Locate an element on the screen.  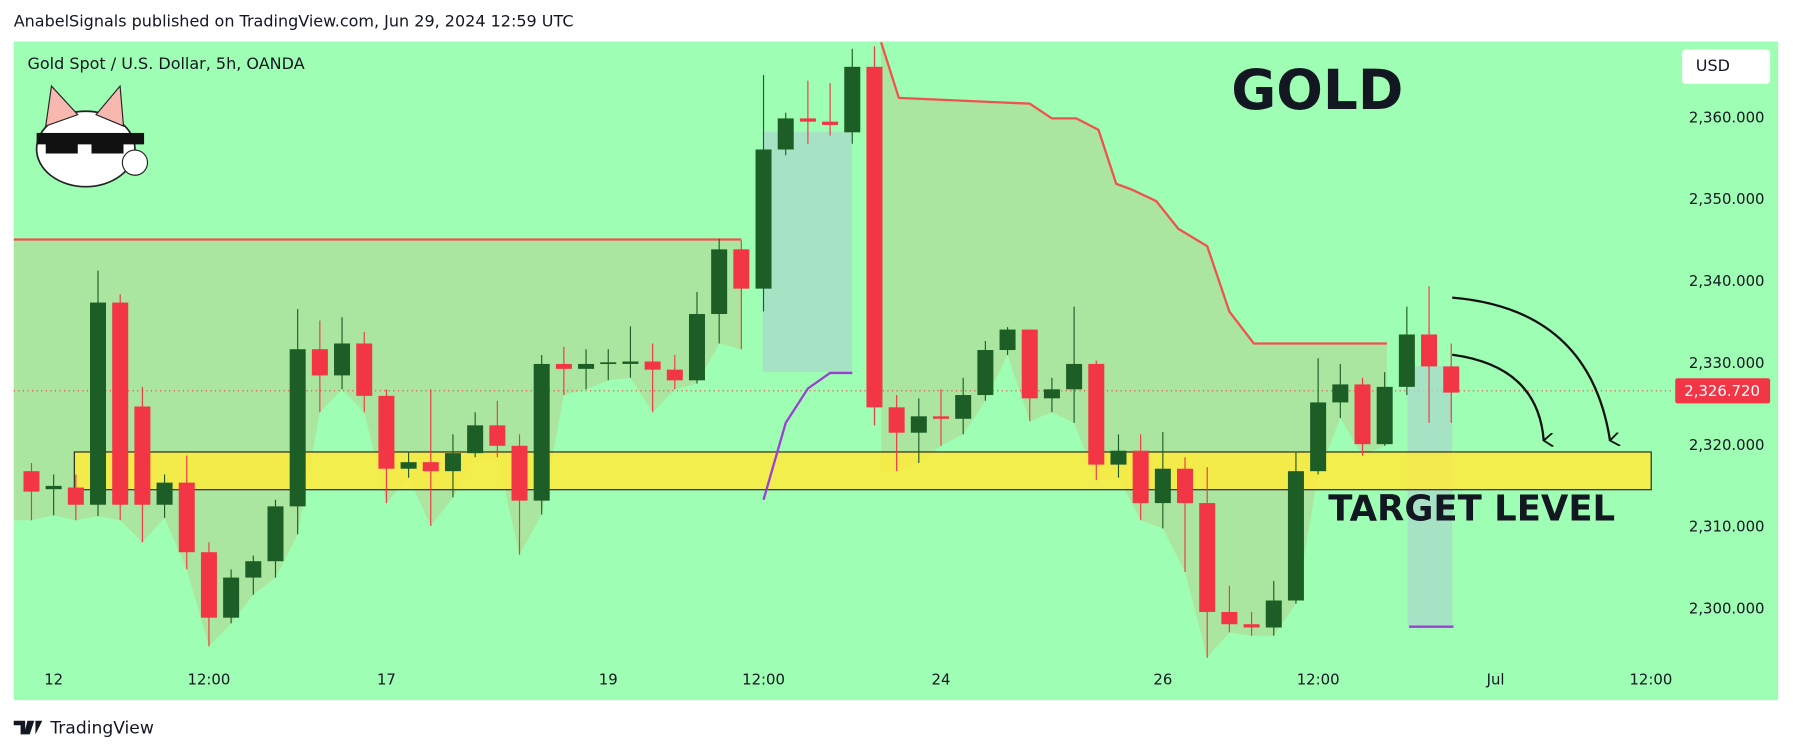
y-tick-label: 2,300.000 is located at coordinates (1727, 608).